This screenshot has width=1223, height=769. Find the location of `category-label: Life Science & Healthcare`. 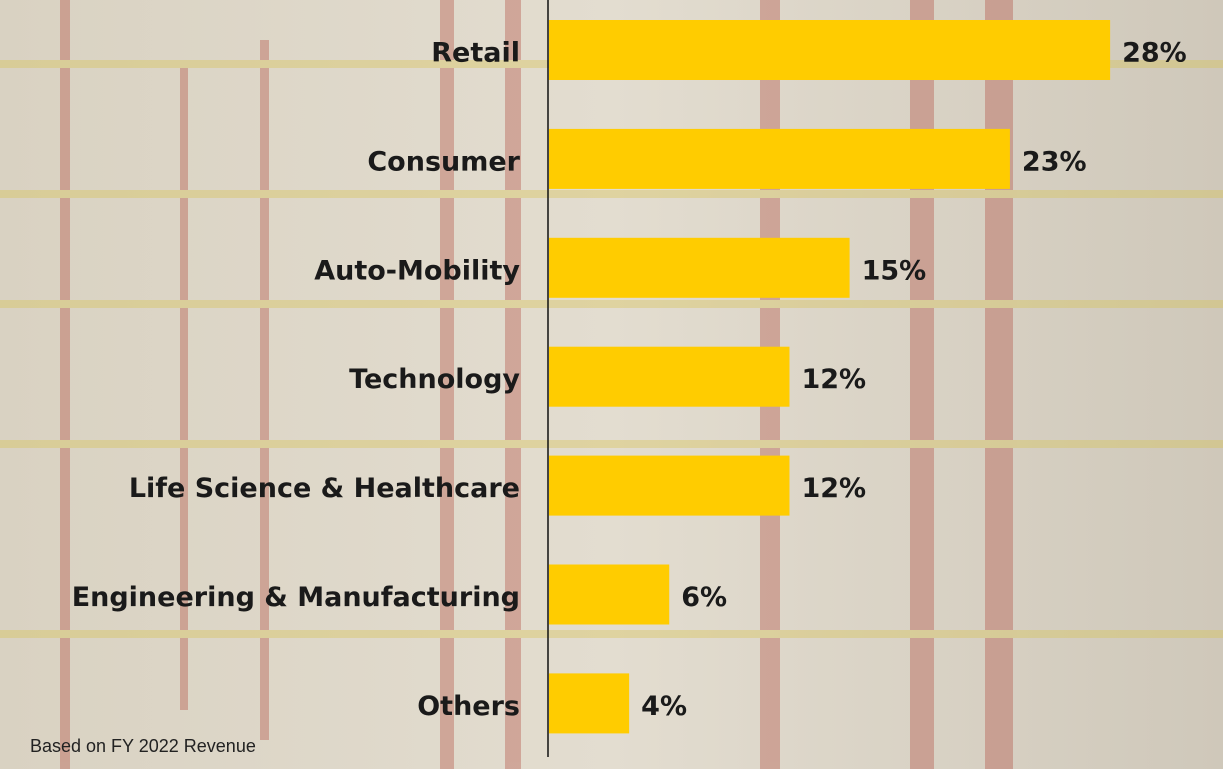

category-label: Life Science & Healthcare is located at coordinates (324, 488).